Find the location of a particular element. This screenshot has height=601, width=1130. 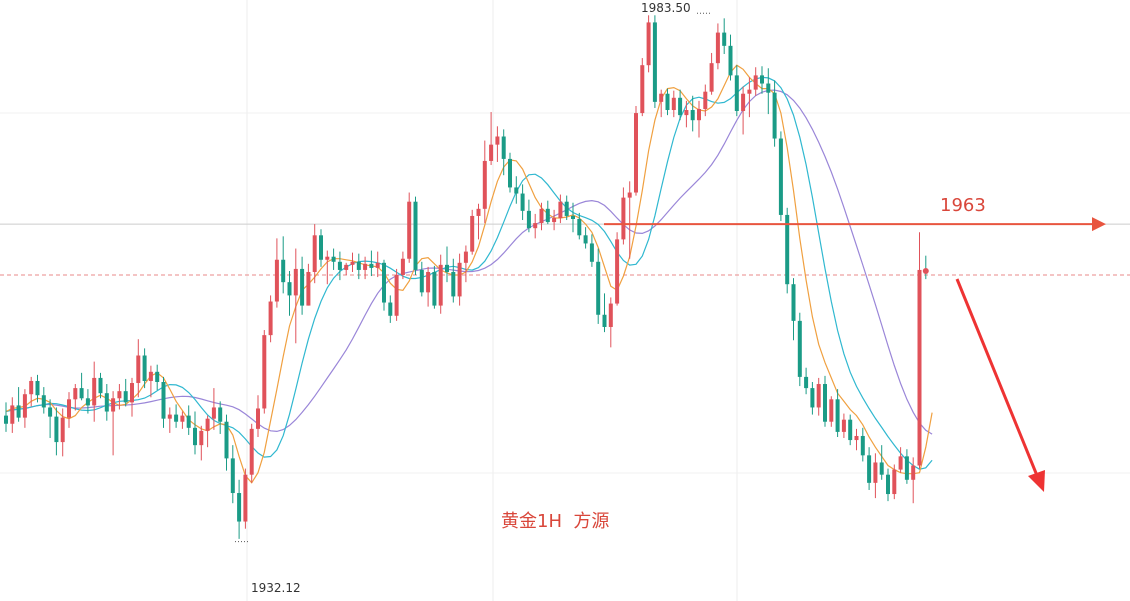

level-label: 1963 is located at coordinates (963, 205).